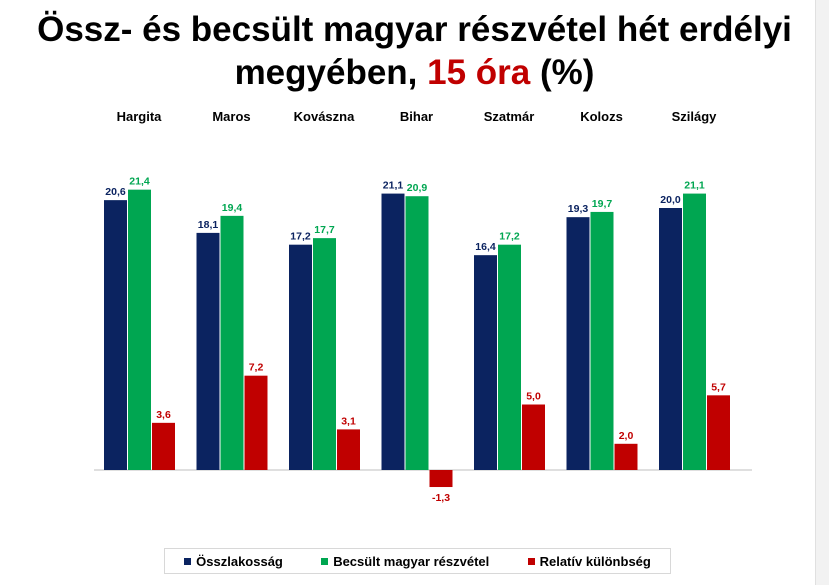 This screenshot has height=585, width=829. What do you see at coordinates (718, 387) in the screenshot?
I see `data-label: 5,7` at bounding box center [718, 387].